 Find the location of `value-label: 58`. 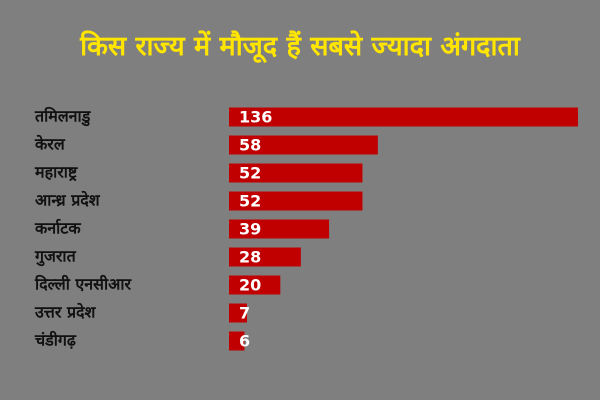

value-label: 58 is located at coordinates (250, 145).